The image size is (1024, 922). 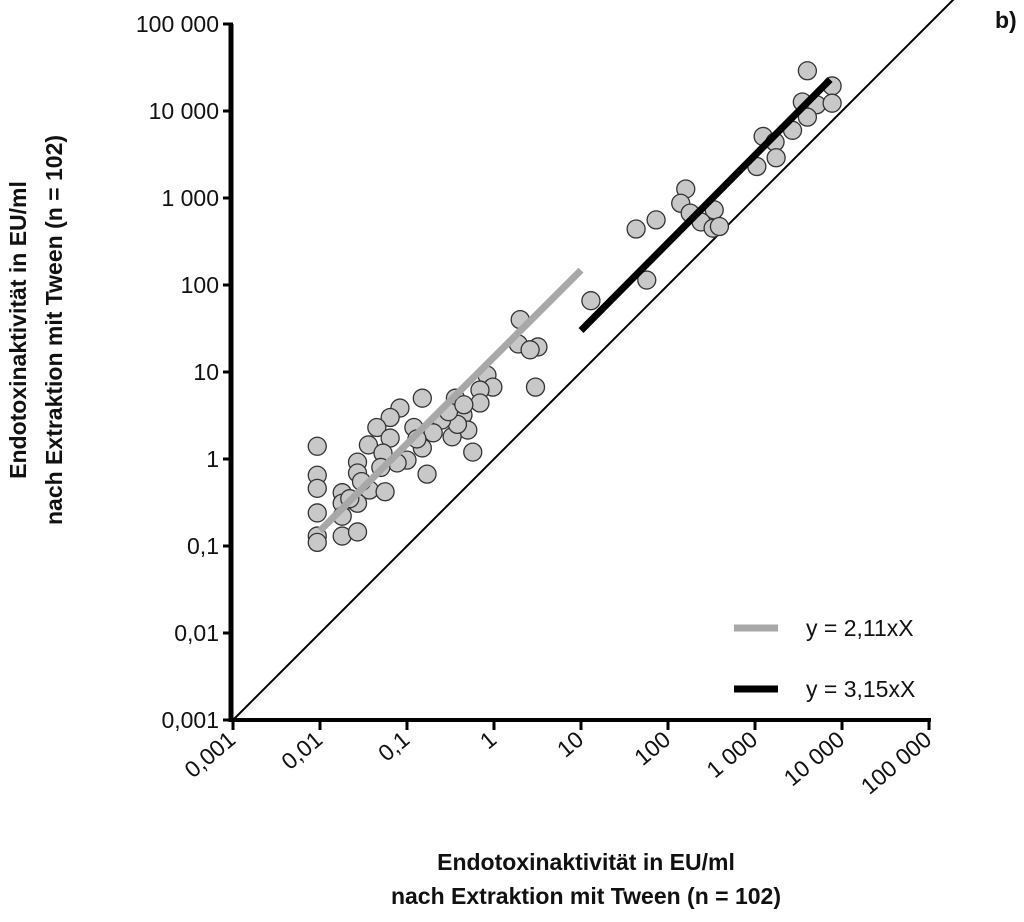 I want to click on y-tick-label: 1, so click(x=212, y=459).